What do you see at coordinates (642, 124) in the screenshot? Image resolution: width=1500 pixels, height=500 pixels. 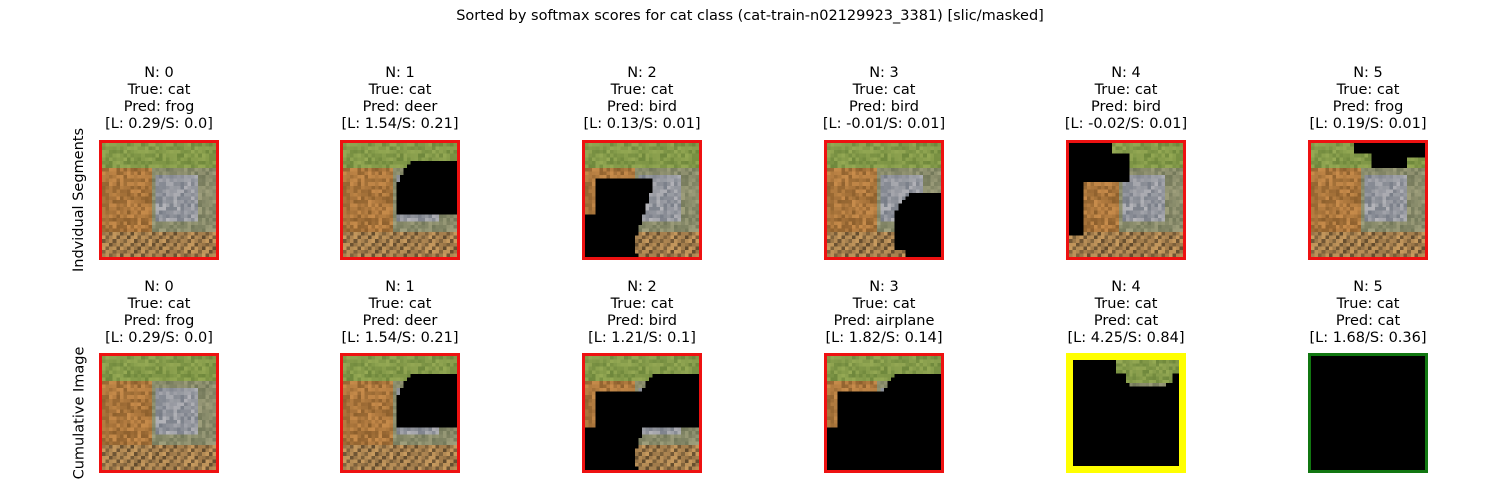 I see `panel-title-scores: [L: 0.13/S: 0.01]` at bounding box center [642, 124].